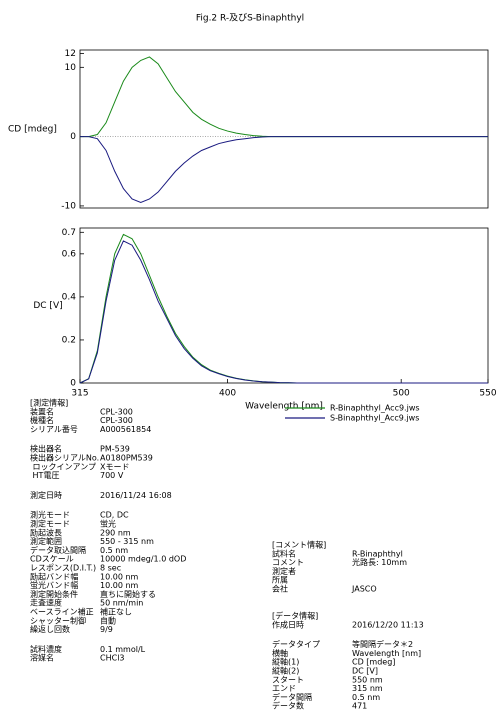  I want to click on x-tick-label: 315, so click(79, 394).